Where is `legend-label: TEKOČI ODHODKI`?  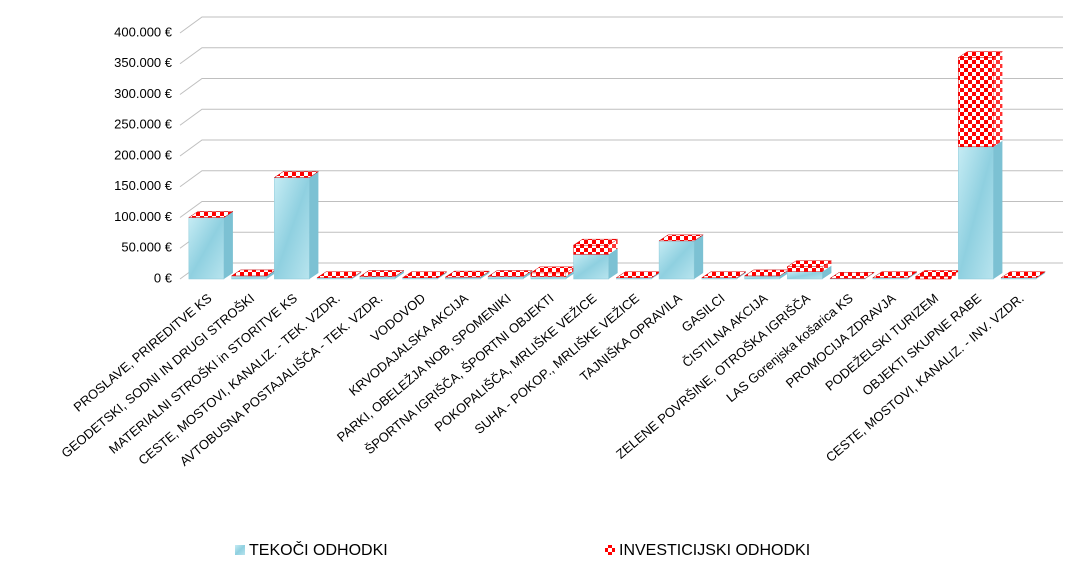
legend-label: TEKOČI ODHODKI is located at coordinates (318, 549).